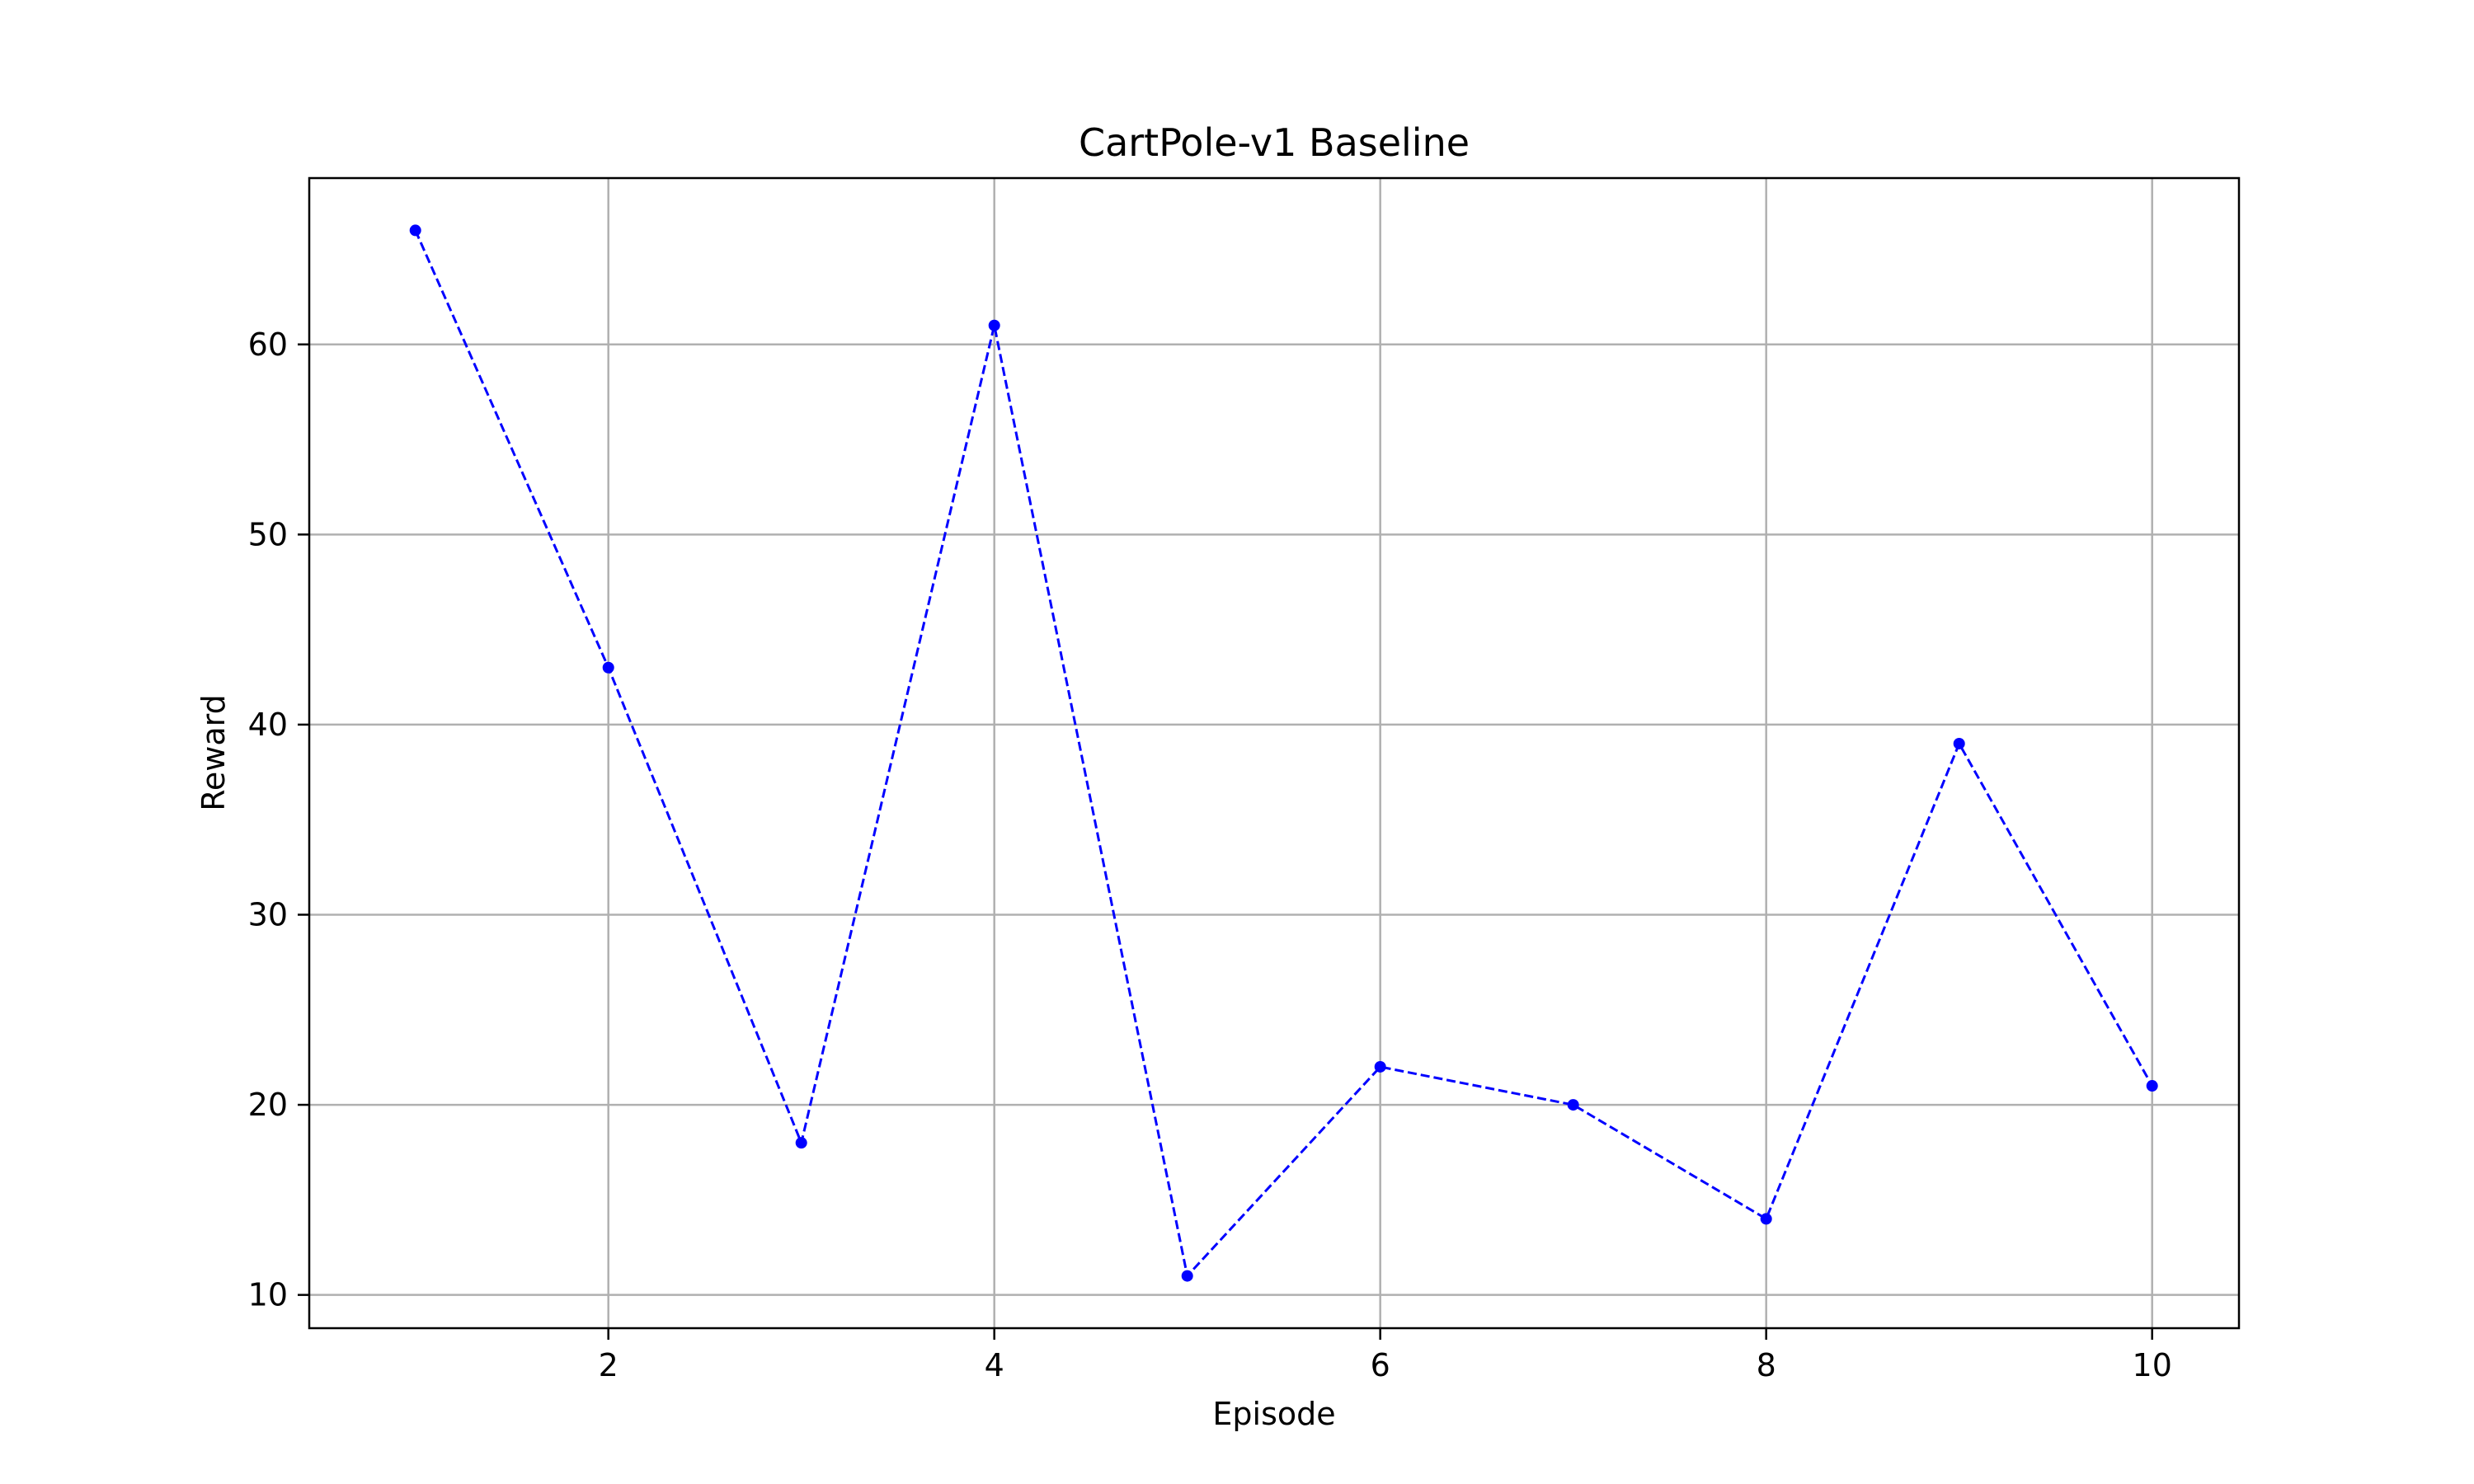  What do you see at coordinates (608, 1365) in the screenshot?
I see `x-tick-label: 2` at bounding box center [608, 1365].